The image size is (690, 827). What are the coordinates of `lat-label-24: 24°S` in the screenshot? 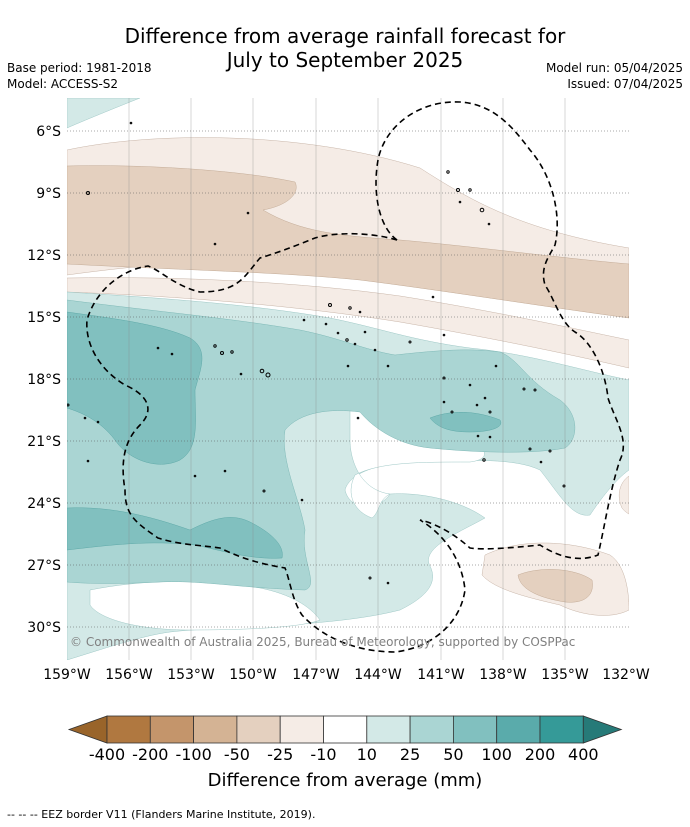 It's located at (44, 504).